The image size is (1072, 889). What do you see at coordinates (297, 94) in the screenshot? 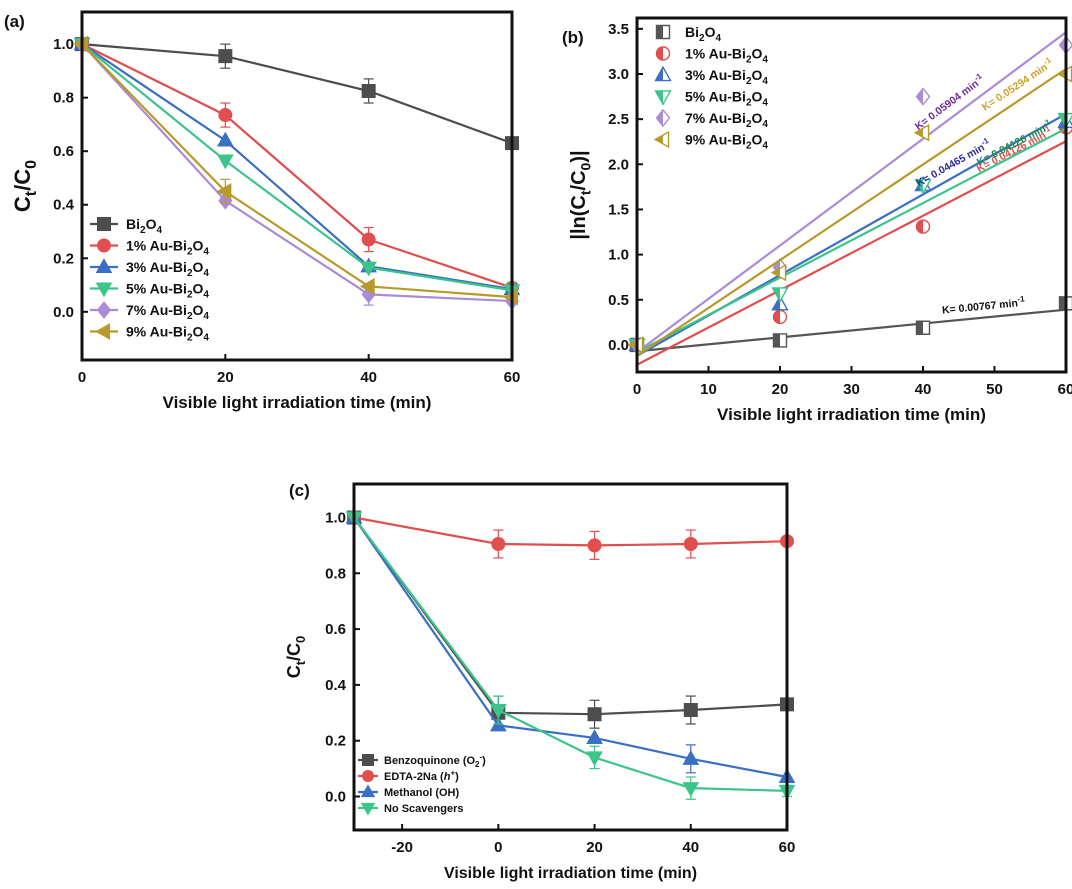
I see `series-line-bi2o4` at bounding box center [297, 94].